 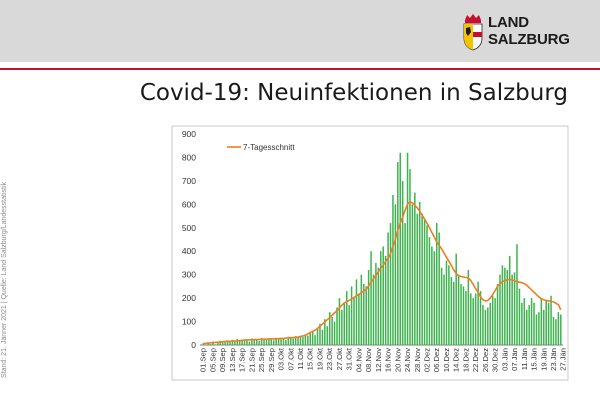 What do you see at coordinates (189, 322) in the screenshot?
I see `y-tick-label: 100` at bounding box center [189, 322].